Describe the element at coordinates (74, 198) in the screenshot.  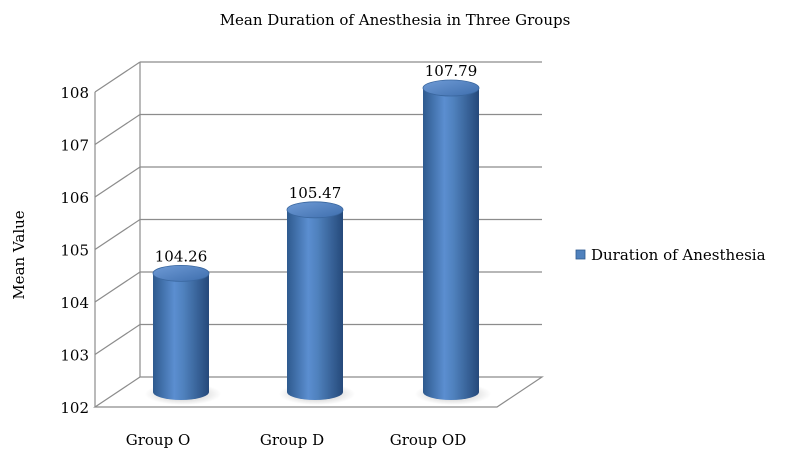
I see `y-tick-label: 106` at that location.